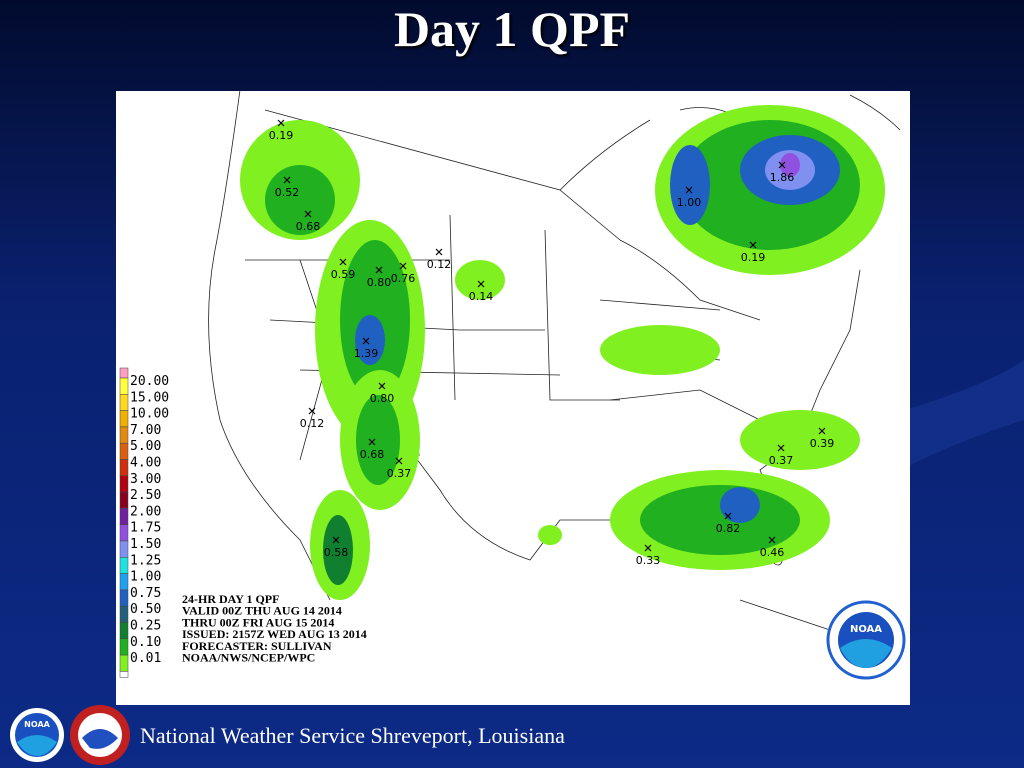 The height and width of the screenshot is (768, 1024). What do you see at coordinates (145, 560) in the screenshot?
I see `legend-label: 1.25` at bounding box center [145, 560].